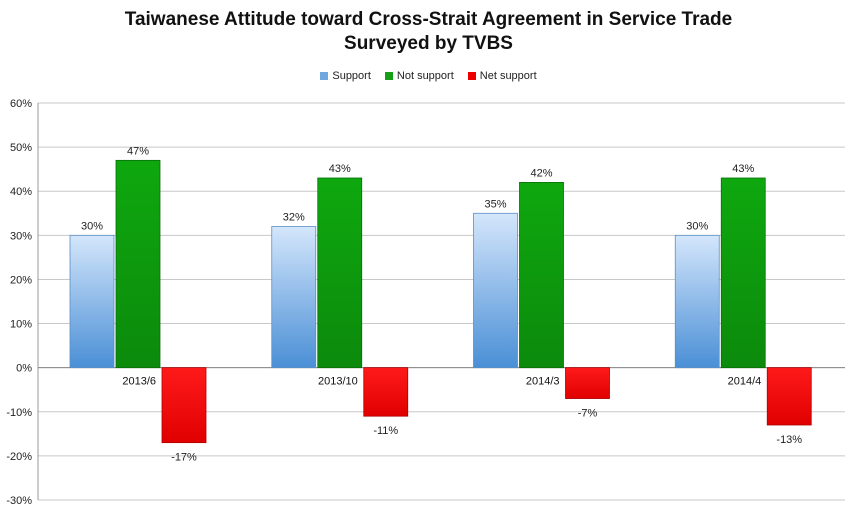  Describe the element at coordinates (139, 382) in the screenshot. I see `x-category-label: 2013/6` at that location.